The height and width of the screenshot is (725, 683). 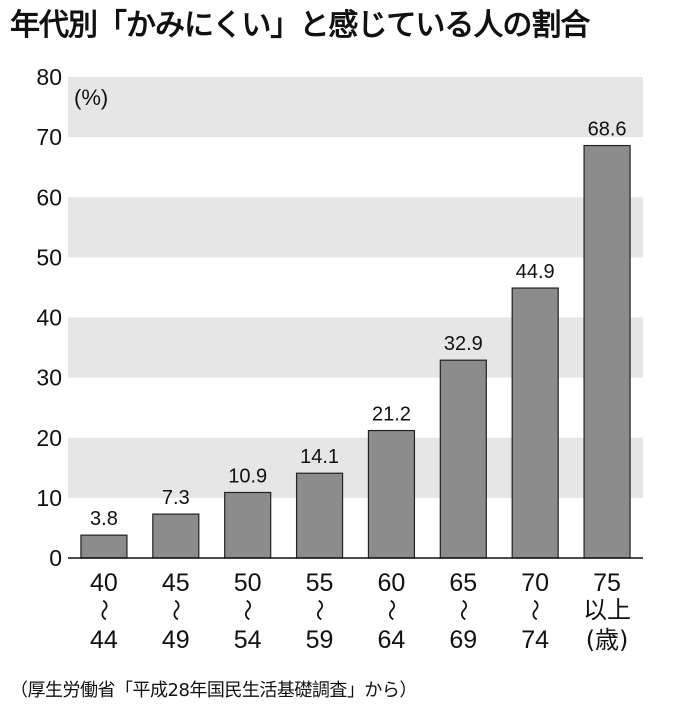 What do you see at coordinates (300, 25) in the screenshot?
I see `chart-title: 年代別「かみにくい」と感じている人の割合` at bounding box center [300, 25].